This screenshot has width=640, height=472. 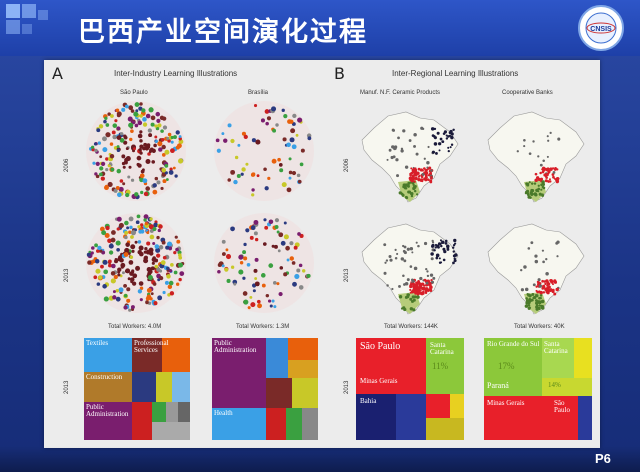 I want to click on panel-a-col2: Brasília, so click(x=258, y=93).